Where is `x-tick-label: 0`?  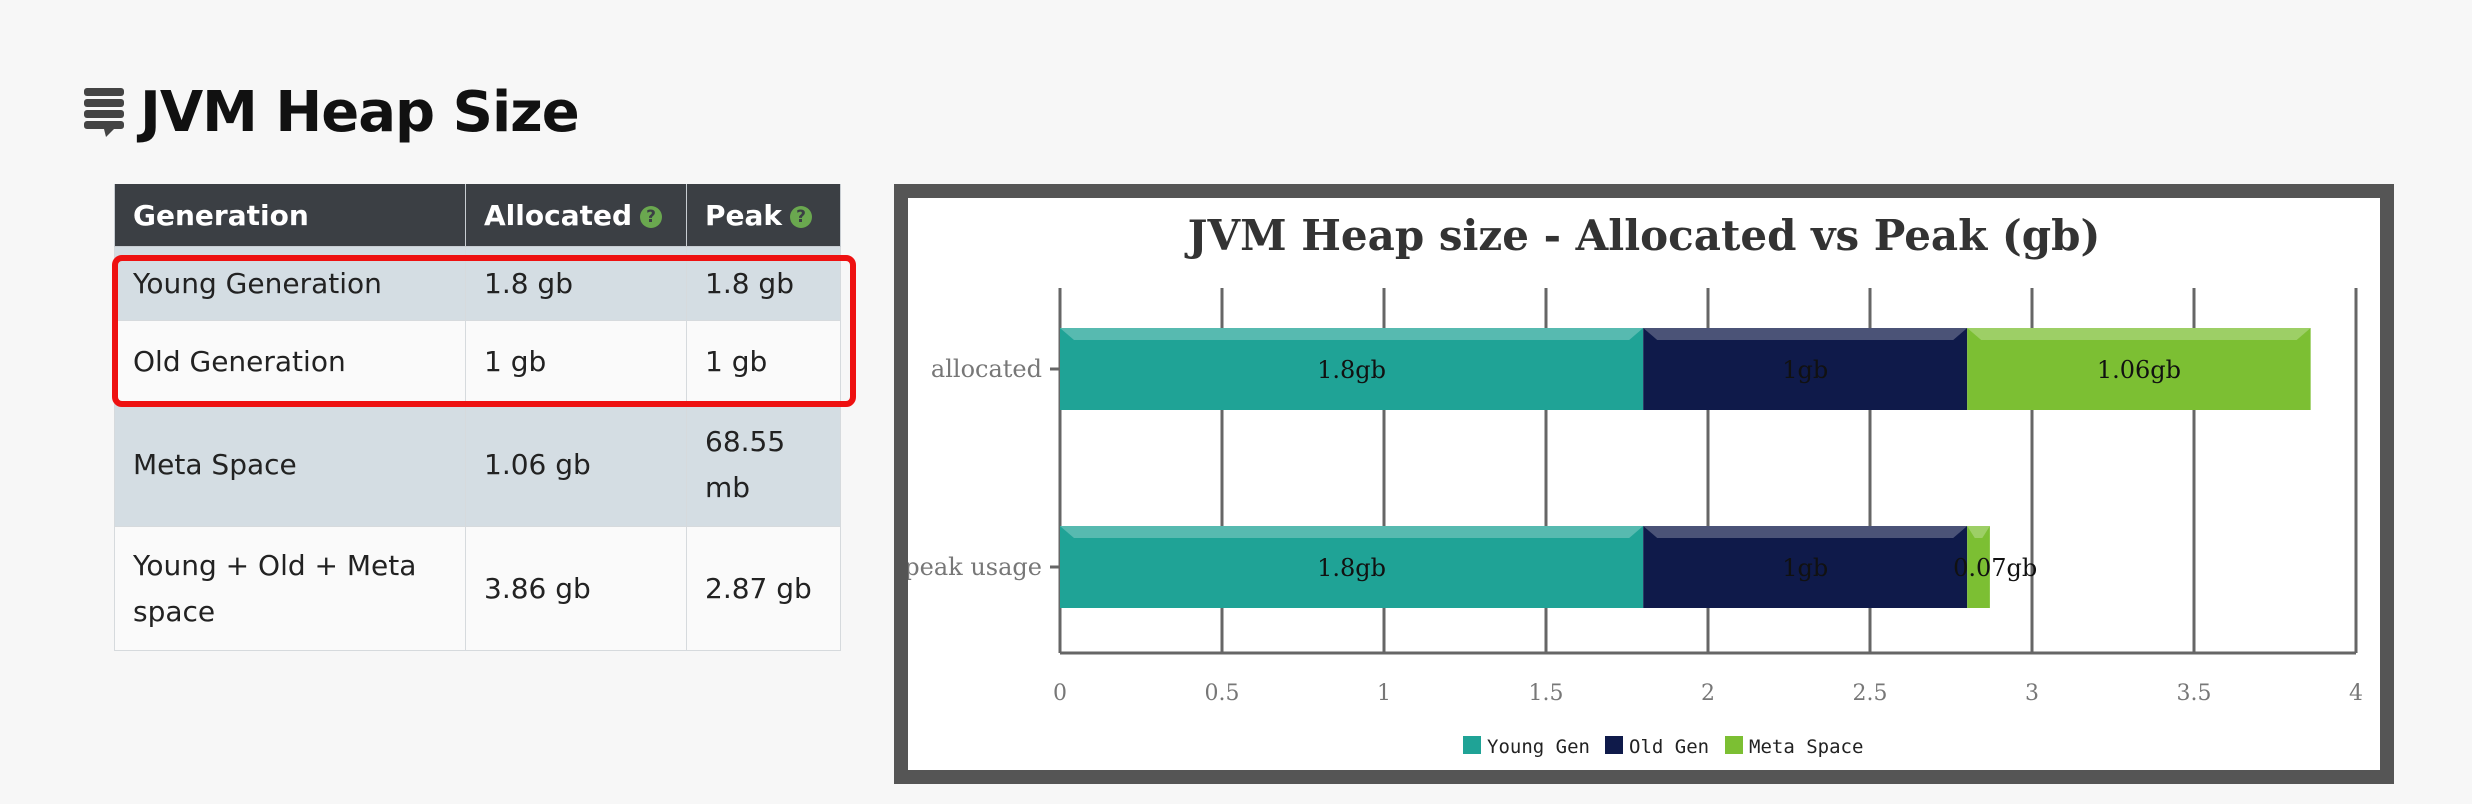
x-tick-label: 0 is located at coordinates (1060, 693).